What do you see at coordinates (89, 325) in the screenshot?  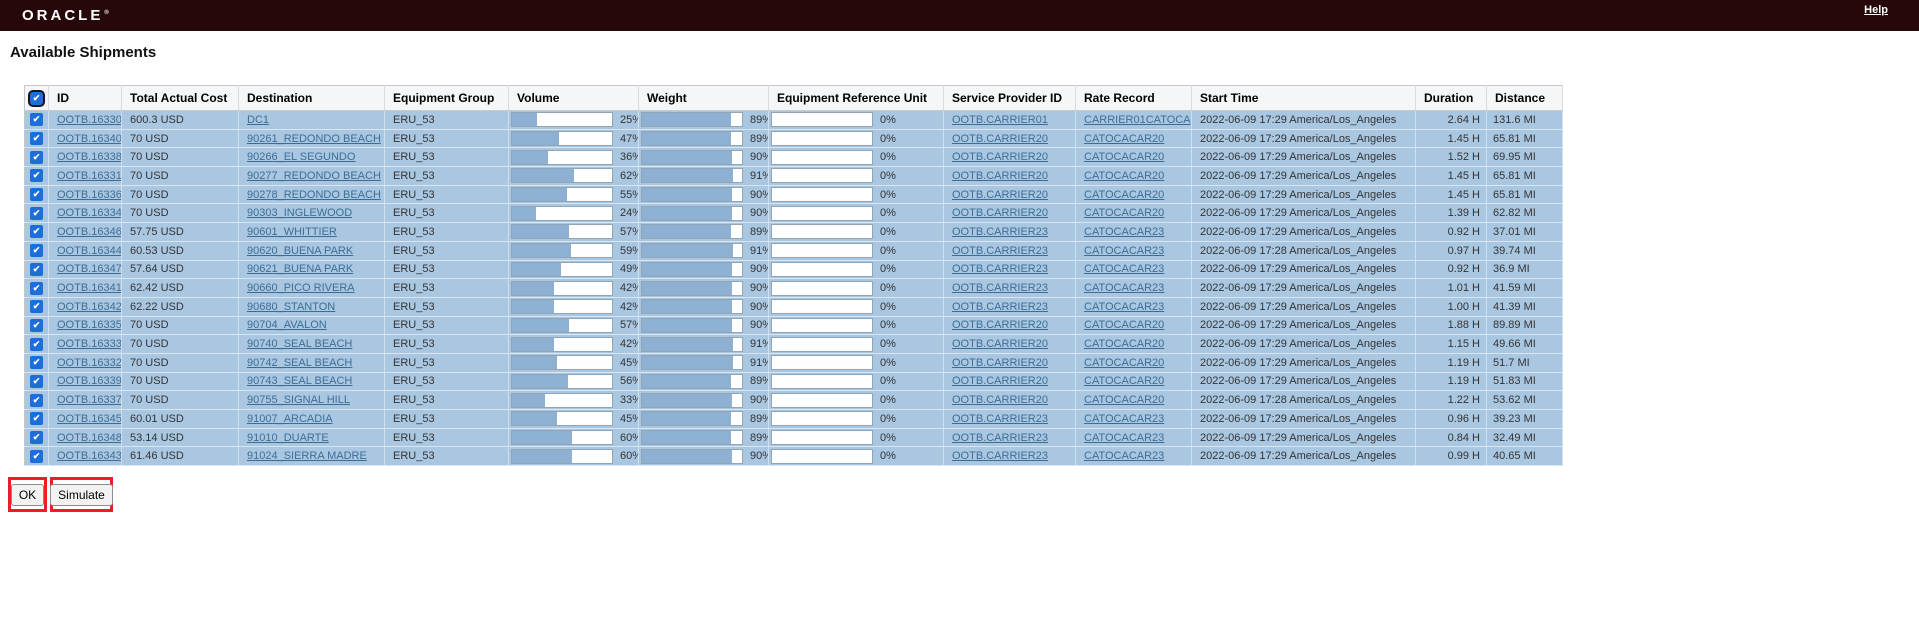 I see `shipment-id-link: OOTB.16335` at bounding box center [89, 325].